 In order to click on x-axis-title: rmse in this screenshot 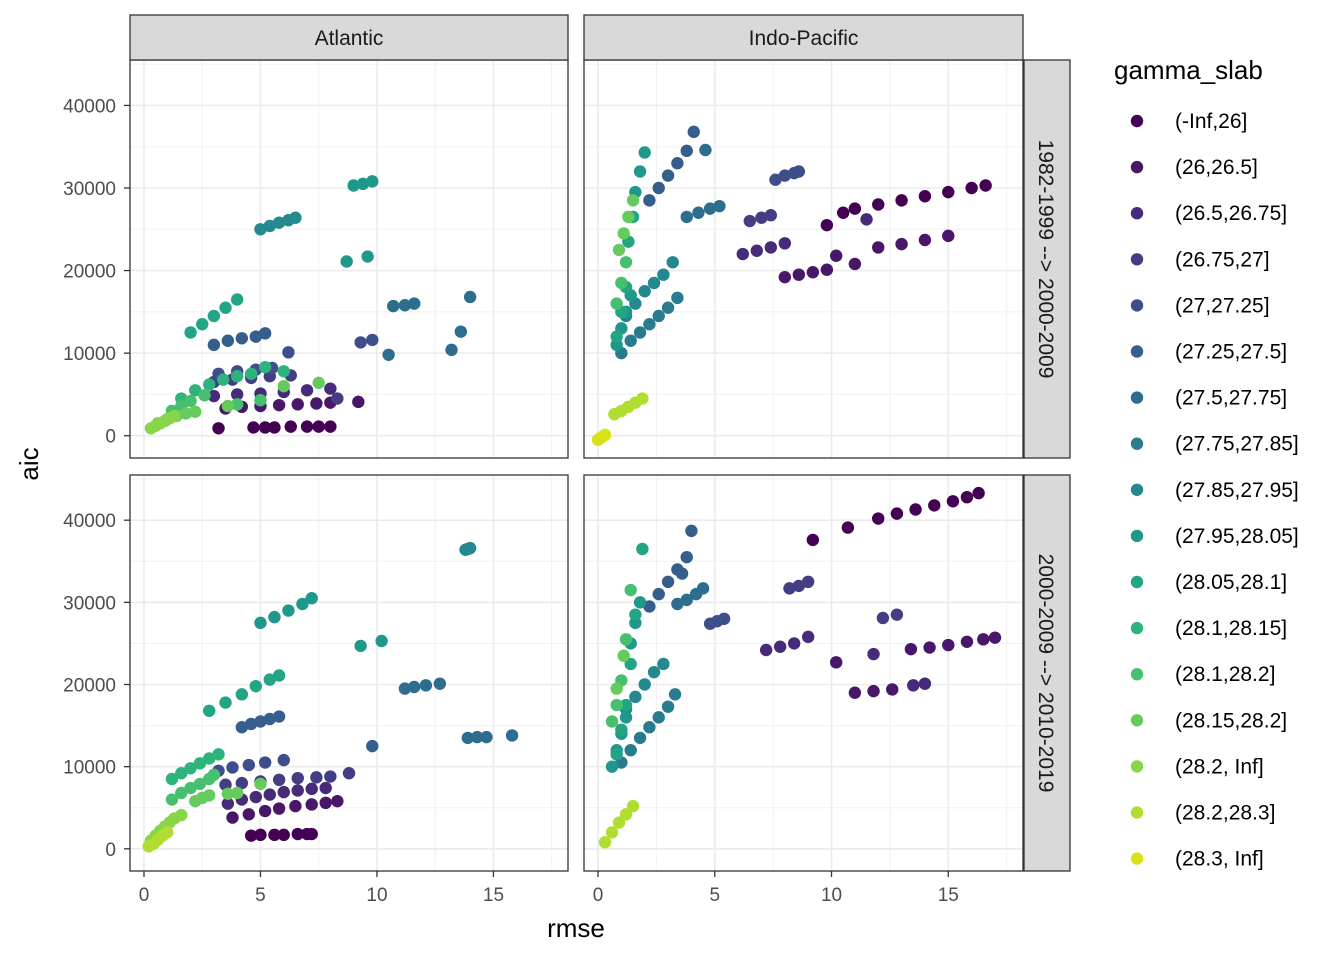, I will do `click(576, 928)`.